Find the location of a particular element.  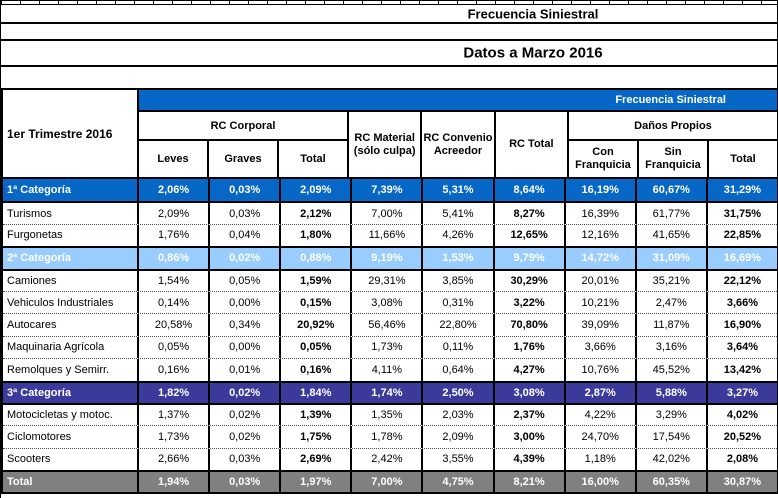

value-cell: 1,78% is located at coordinates (388, 437).